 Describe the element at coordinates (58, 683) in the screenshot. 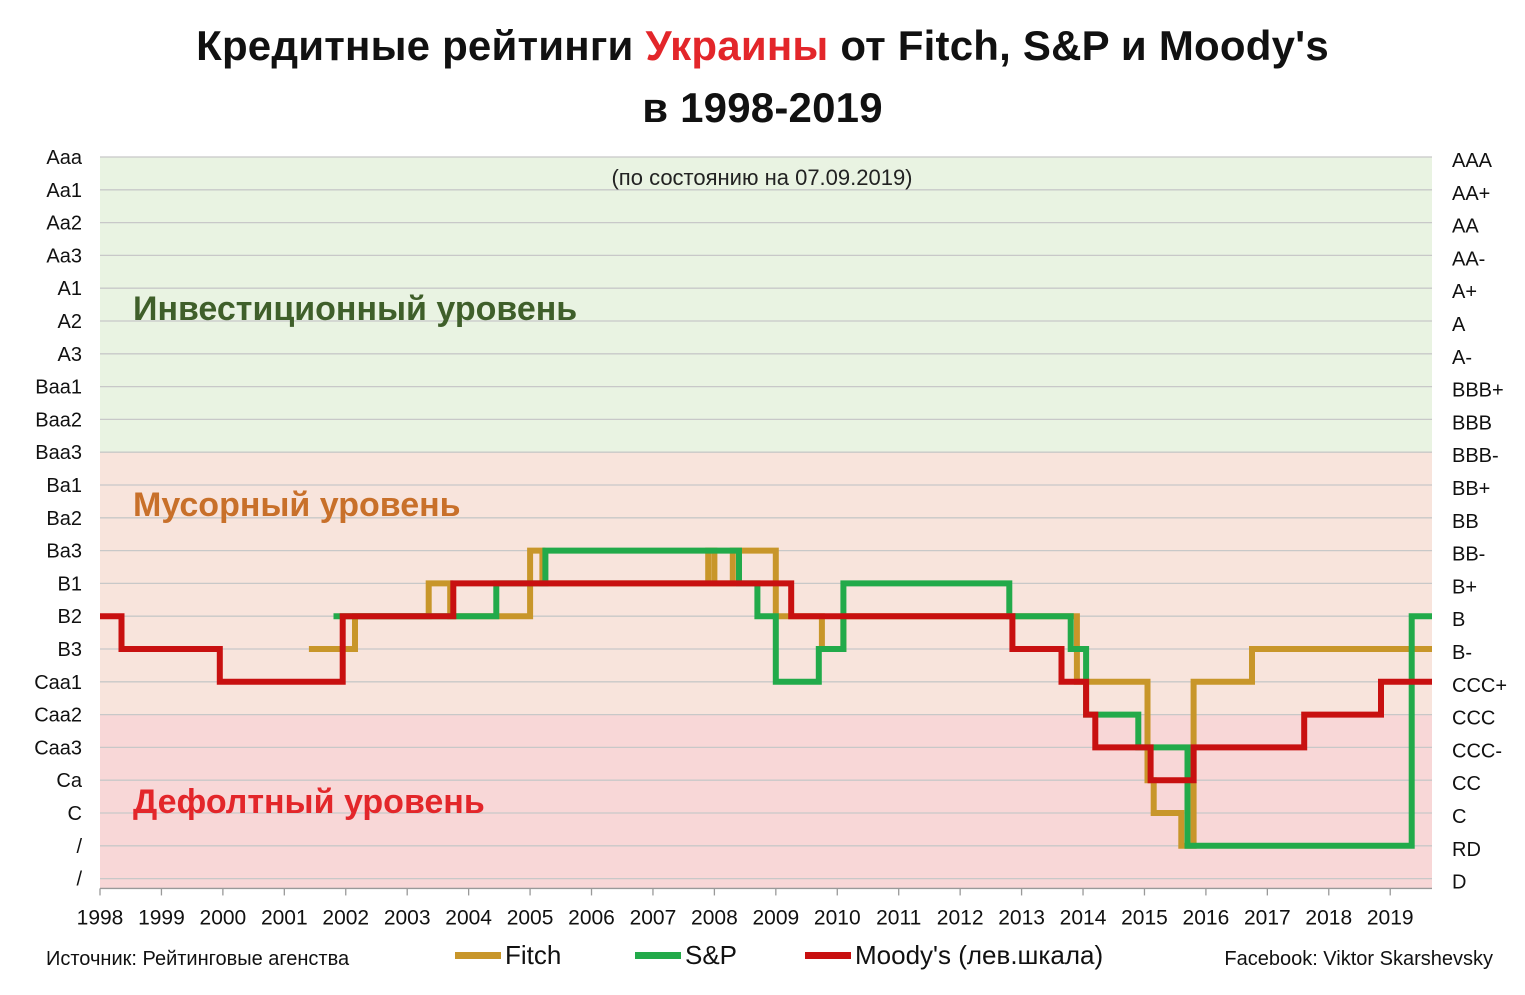

I see `y-left-label: Caa1` at that location.